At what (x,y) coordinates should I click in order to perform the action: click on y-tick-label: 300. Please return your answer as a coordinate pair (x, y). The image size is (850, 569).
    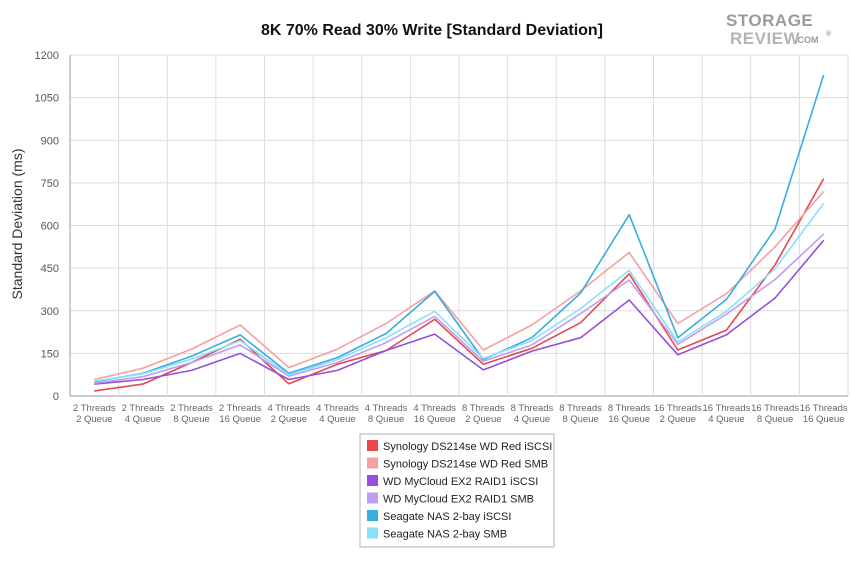
    Looking at the image, I should click on (50, 312).